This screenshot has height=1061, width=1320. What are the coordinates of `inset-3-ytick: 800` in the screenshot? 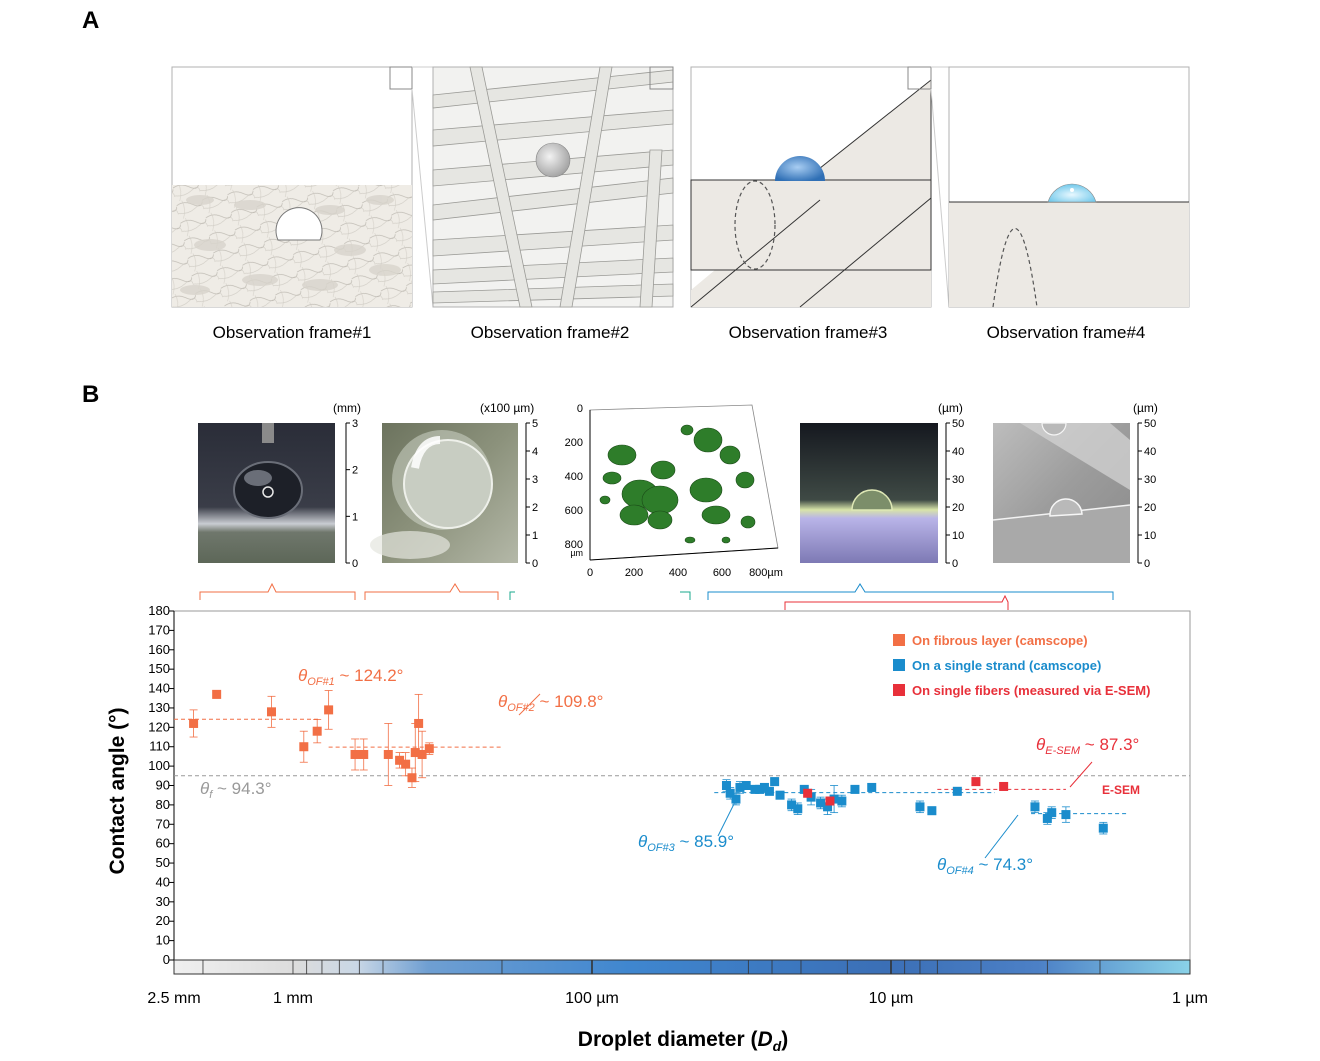 It's located at (574, 545).